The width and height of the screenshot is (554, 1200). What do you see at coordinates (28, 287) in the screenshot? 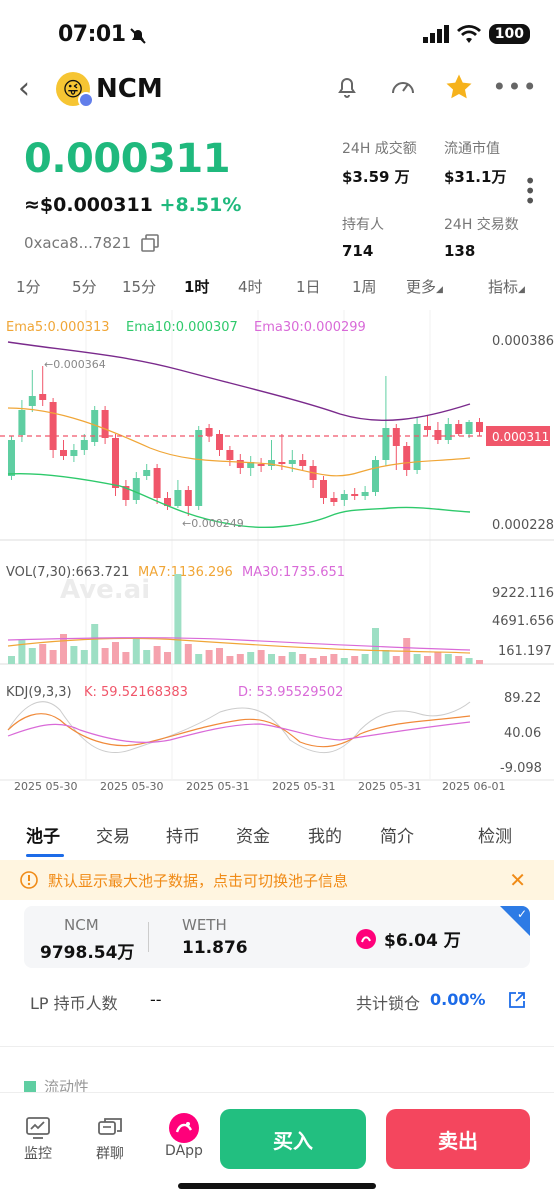
I see `tf-1m: 1分` at bounding box center [28, 287].